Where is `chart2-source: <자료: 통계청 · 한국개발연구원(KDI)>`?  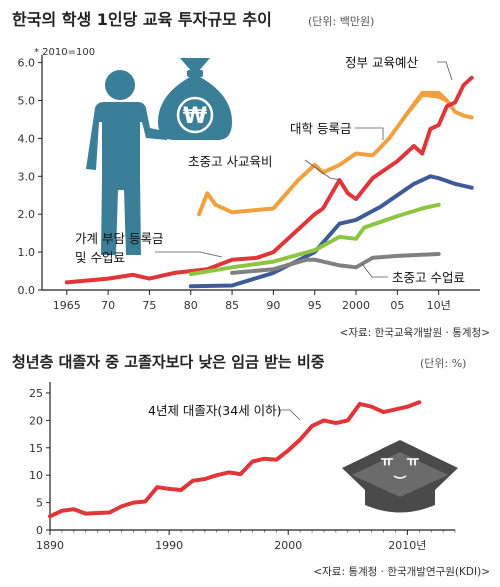 chart2-source: <자료: 통계청 · 한국개발연구원(KDI)> is located at coordinates (401, 572).